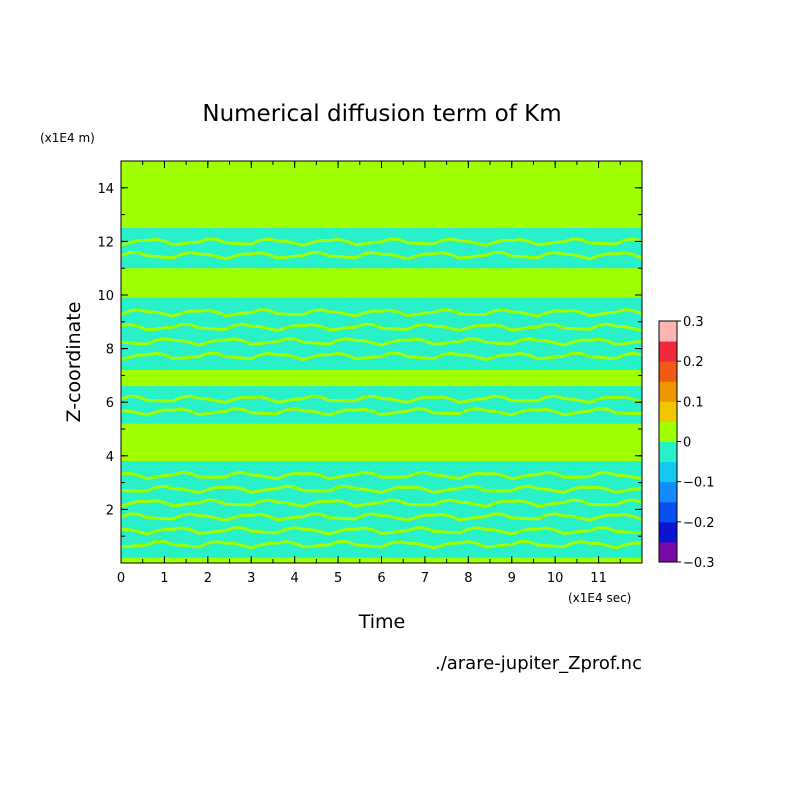 This screenshot has width=804, height=804. Describe the element at coordinates (208, 578) in the screenshot. I see `x-tick-label: 2` at that location.